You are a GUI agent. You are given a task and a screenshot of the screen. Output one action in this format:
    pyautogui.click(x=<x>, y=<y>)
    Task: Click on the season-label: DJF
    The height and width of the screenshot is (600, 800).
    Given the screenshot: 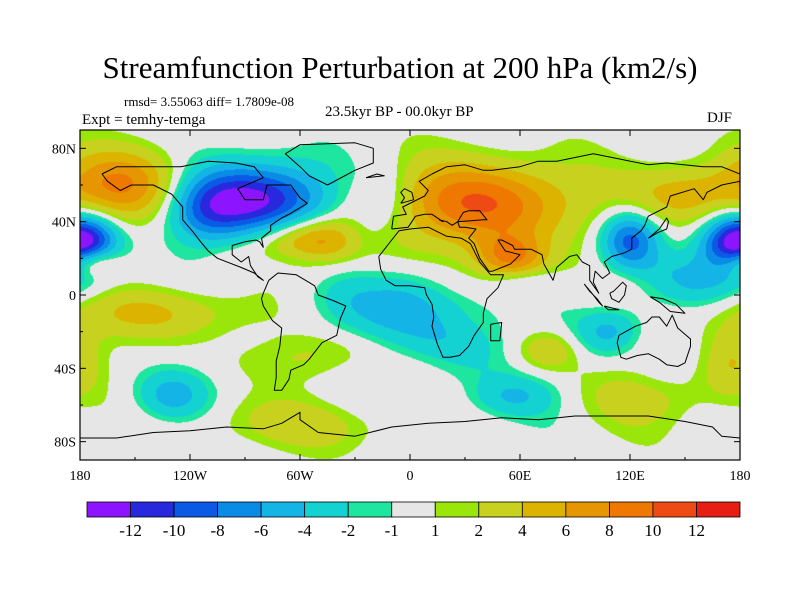 What is the action you would take?
    pyautogui.click(x=720, y=118)
    